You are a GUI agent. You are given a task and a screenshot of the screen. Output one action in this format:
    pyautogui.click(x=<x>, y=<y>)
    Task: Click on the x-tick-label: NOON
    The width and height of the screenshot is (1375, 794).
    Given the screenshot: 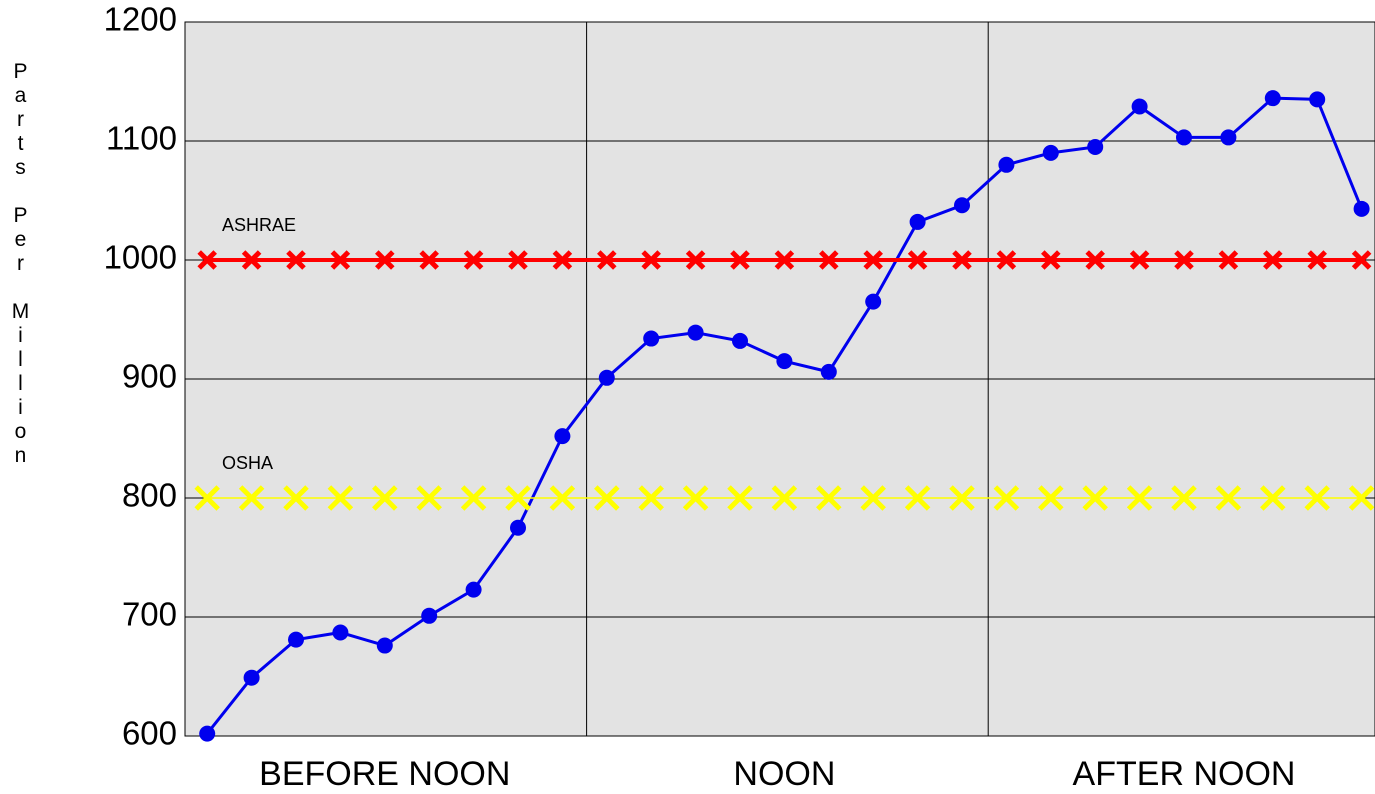 What is the action you would take?
    pyautogui.click(x=784, y=774)
    